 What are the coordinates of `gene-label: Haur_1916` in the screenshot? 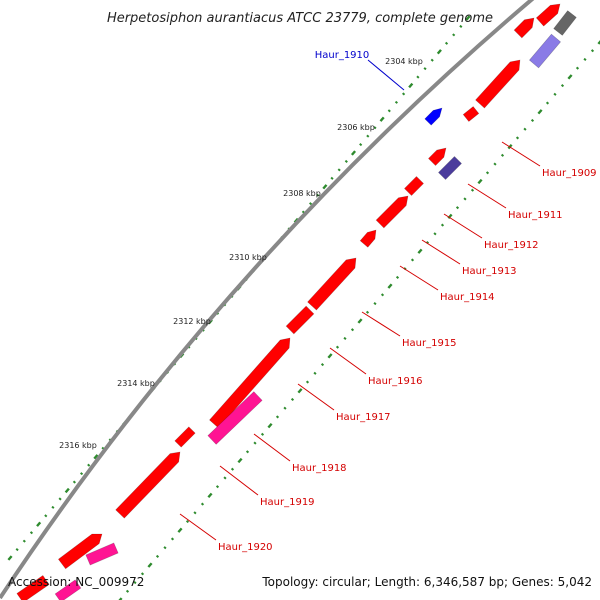 It's located at (395, 381).